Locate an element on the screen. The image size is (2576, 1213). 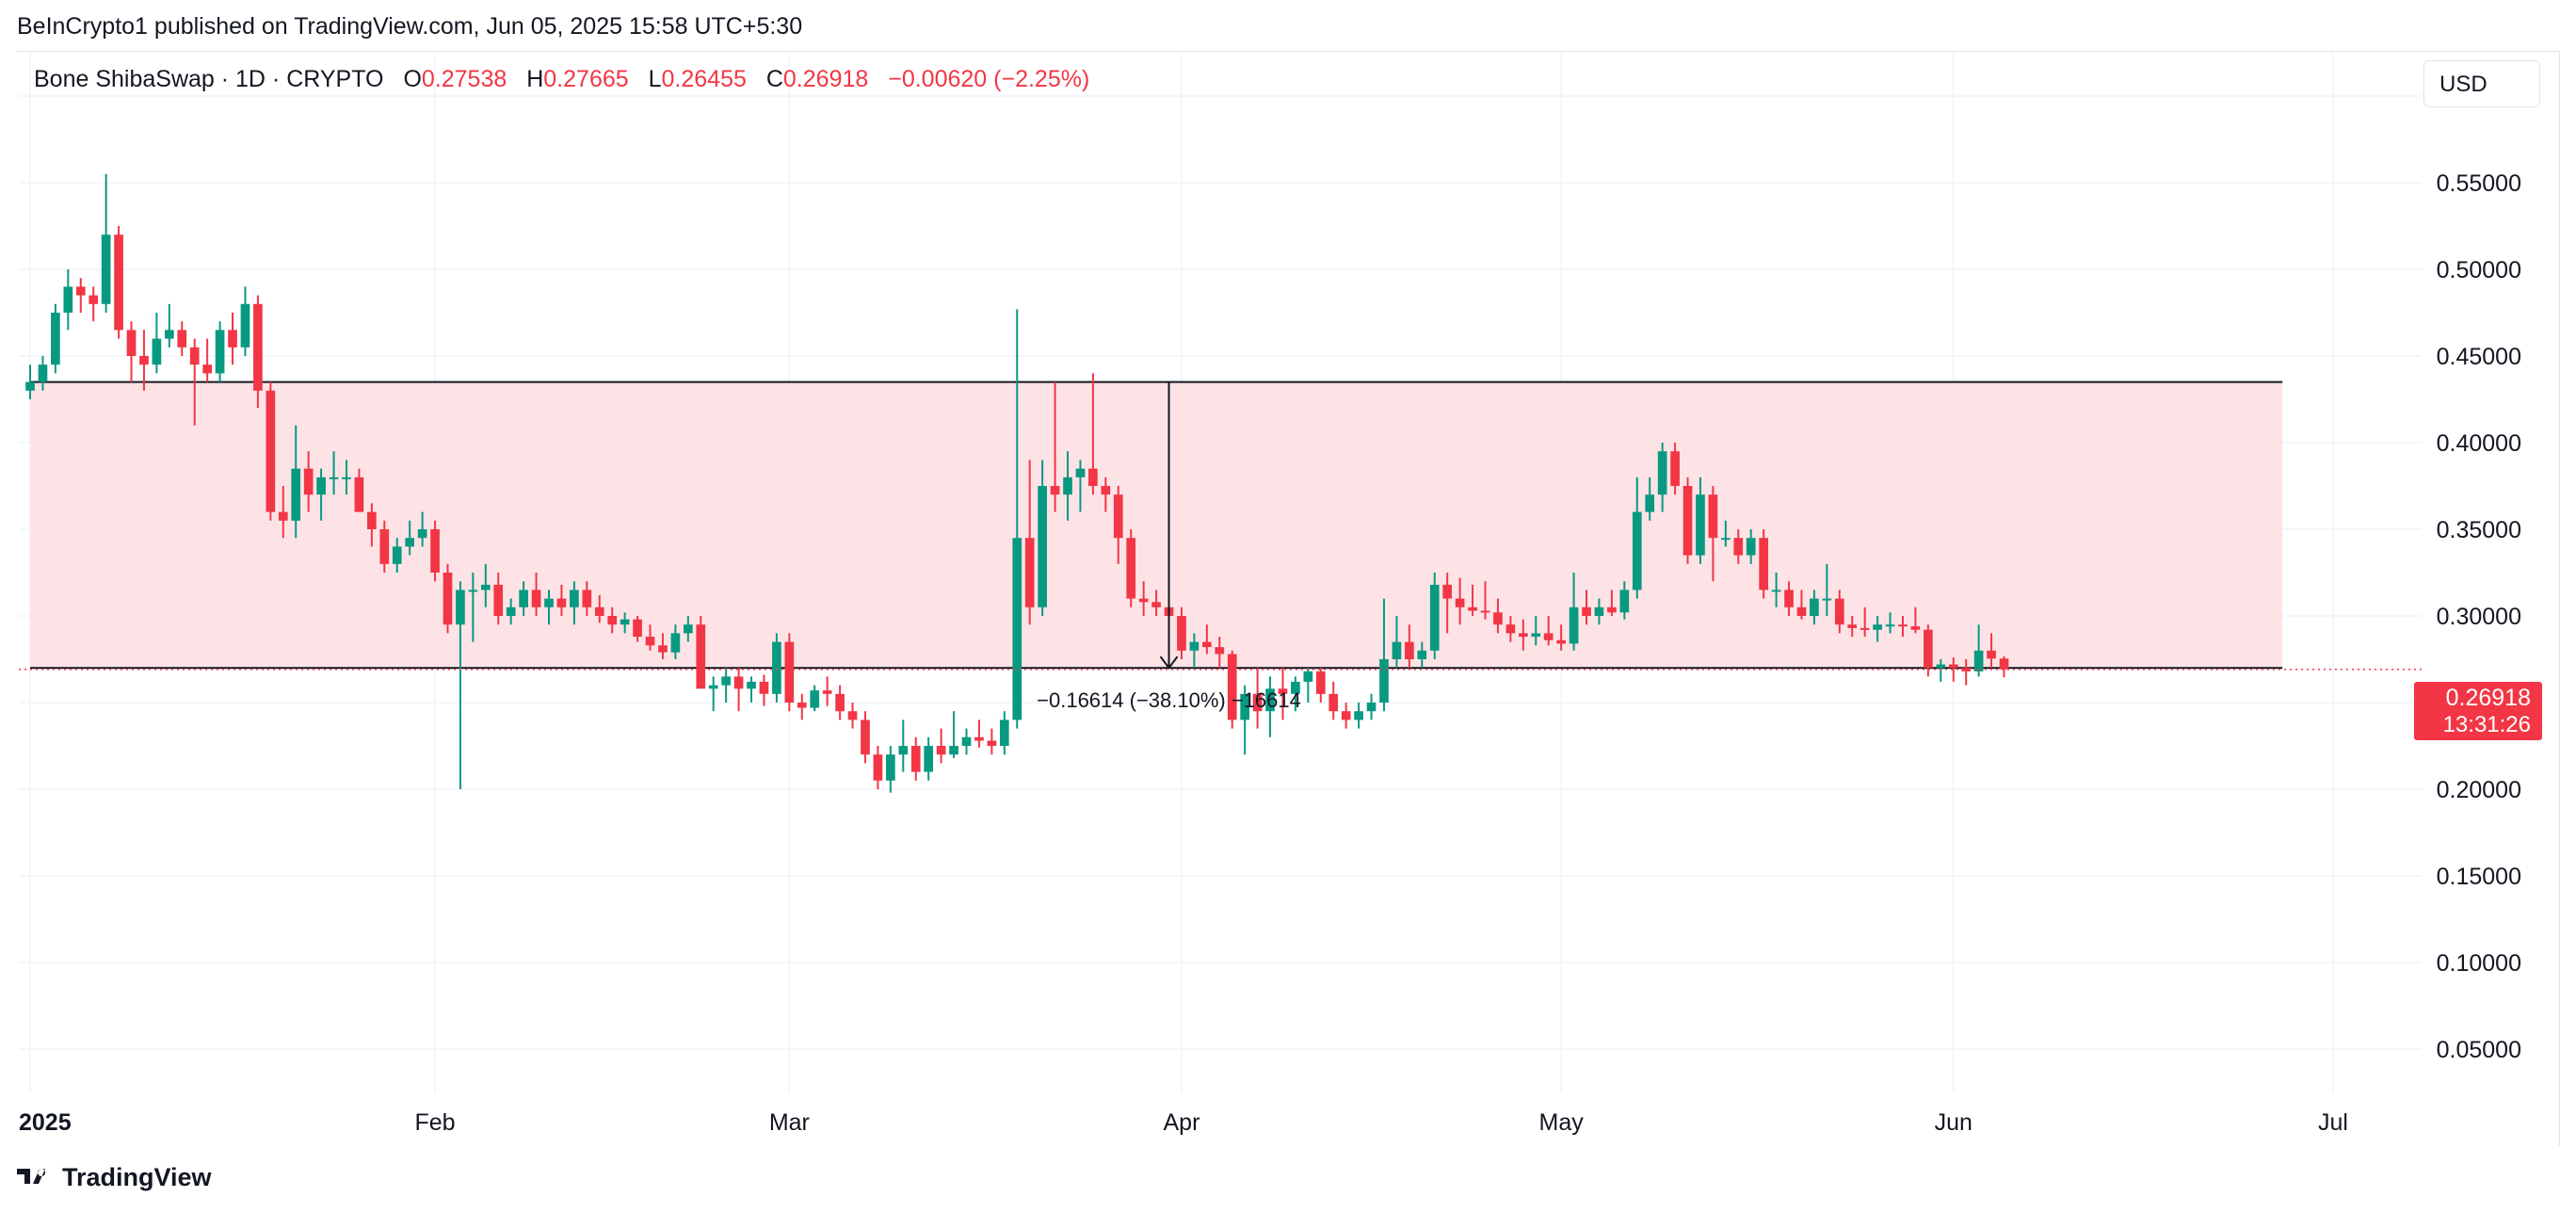
y-tick-label: 0.50000 is located at coordinates (2479, 270).